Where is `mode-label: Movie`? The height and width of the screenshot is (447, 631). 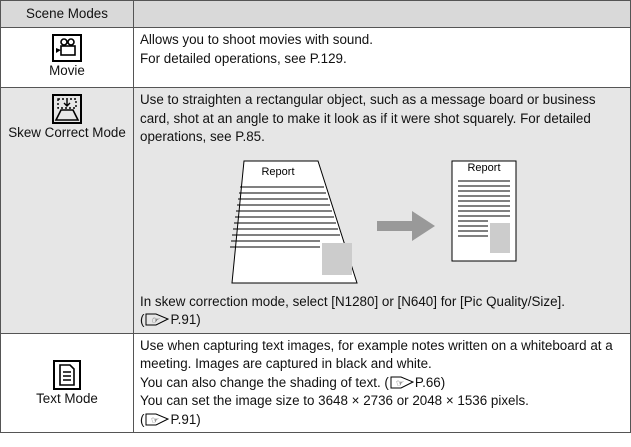
mode-label: Movie is located at coordinates (67, 70).